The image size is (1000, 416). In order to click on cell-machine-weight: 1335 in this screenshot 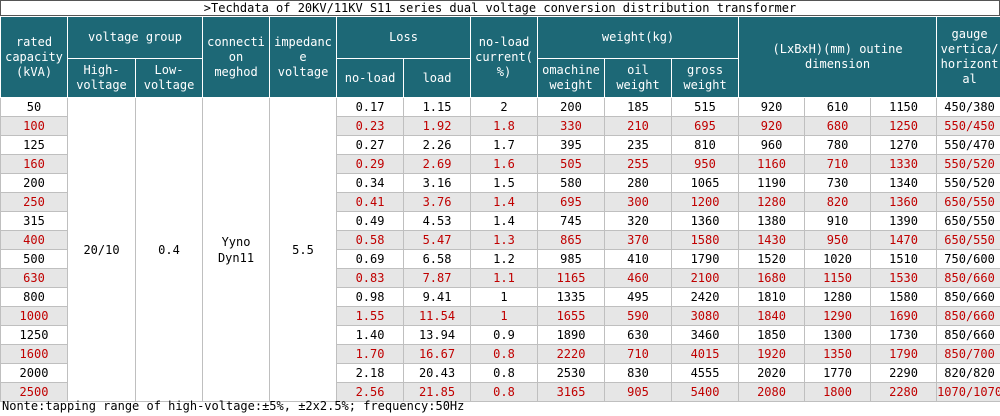, I will do `click(571, 297)`.